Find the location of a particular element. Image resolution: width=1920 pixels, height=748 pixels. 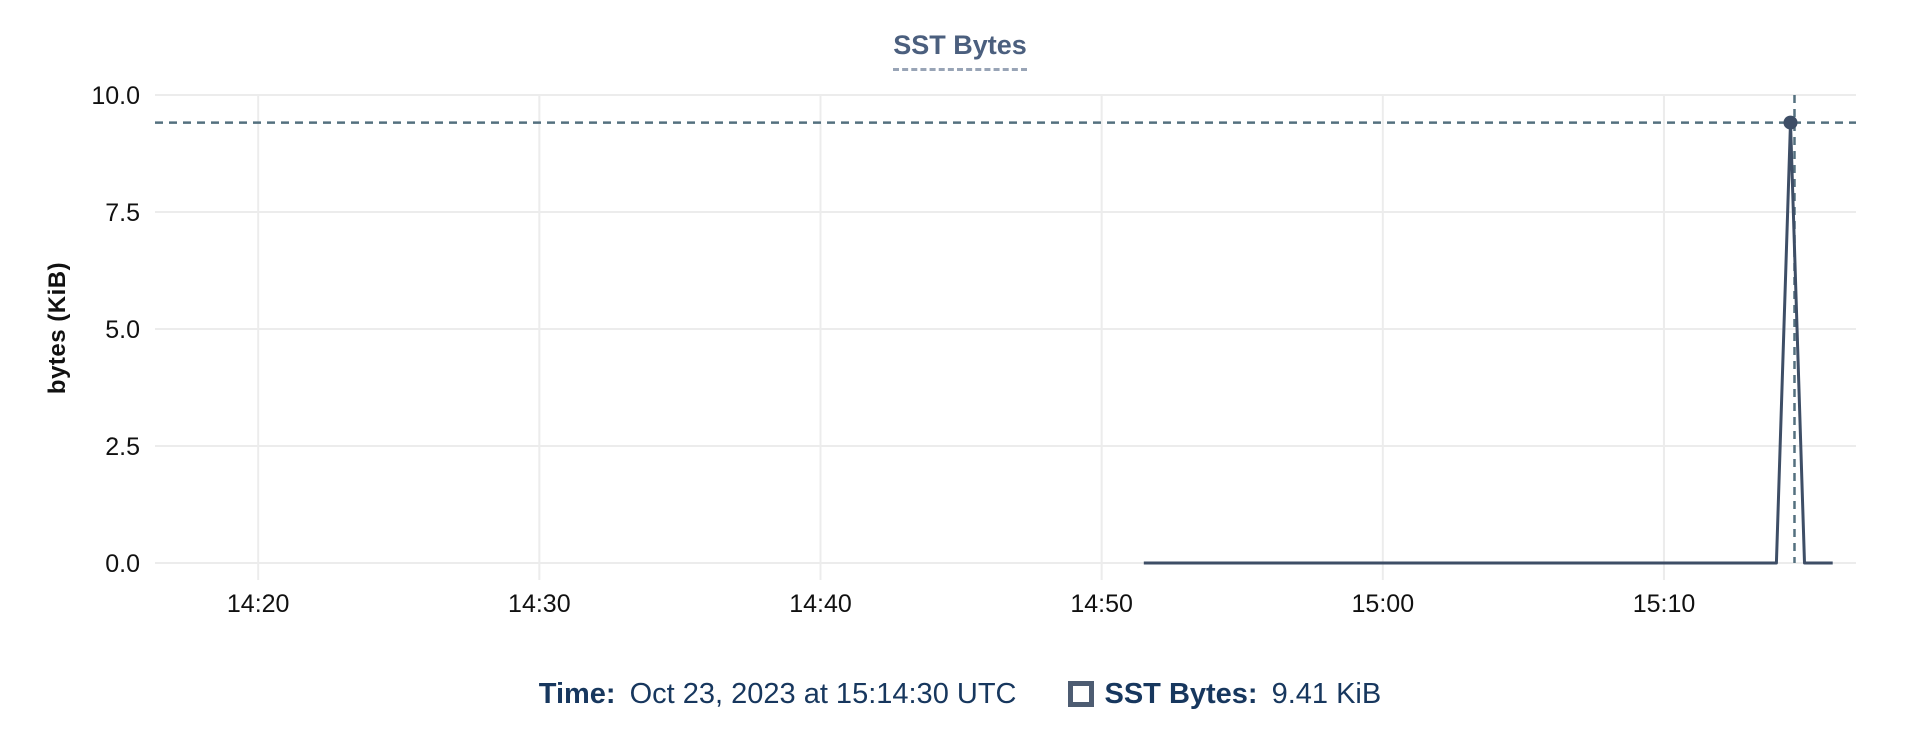

chart-header: SST Bytes is located at coordinates (960, 50).